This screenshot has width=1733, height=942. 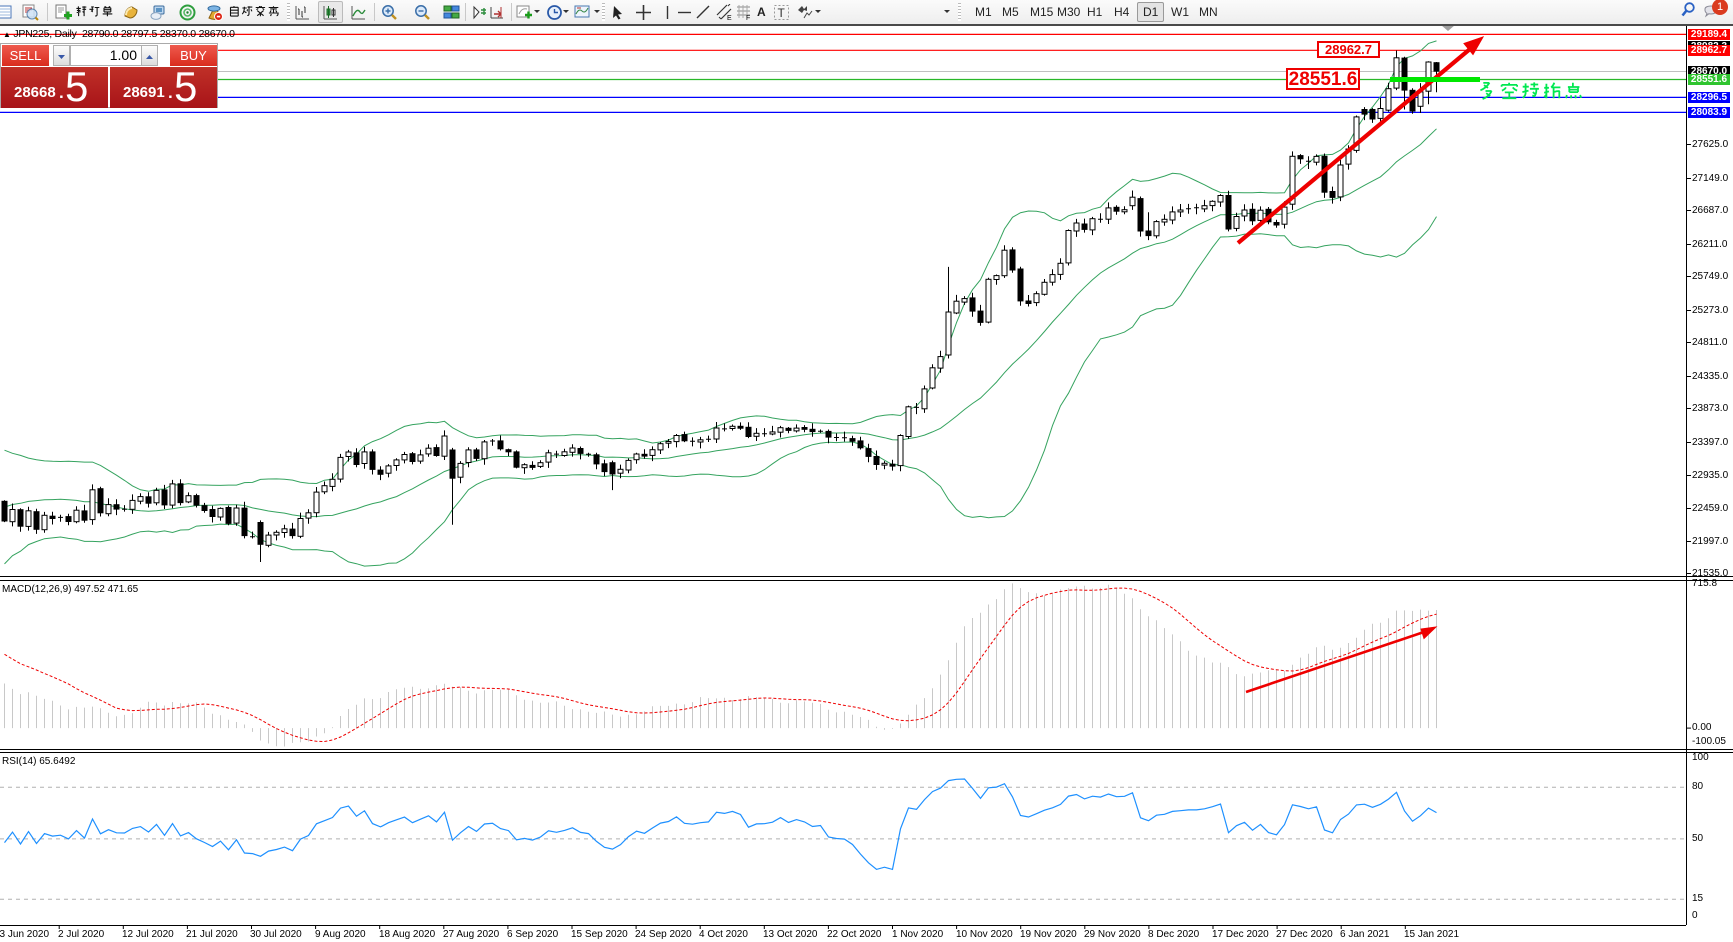 I want to click on svg-text: F, so click(x=748, y=18).